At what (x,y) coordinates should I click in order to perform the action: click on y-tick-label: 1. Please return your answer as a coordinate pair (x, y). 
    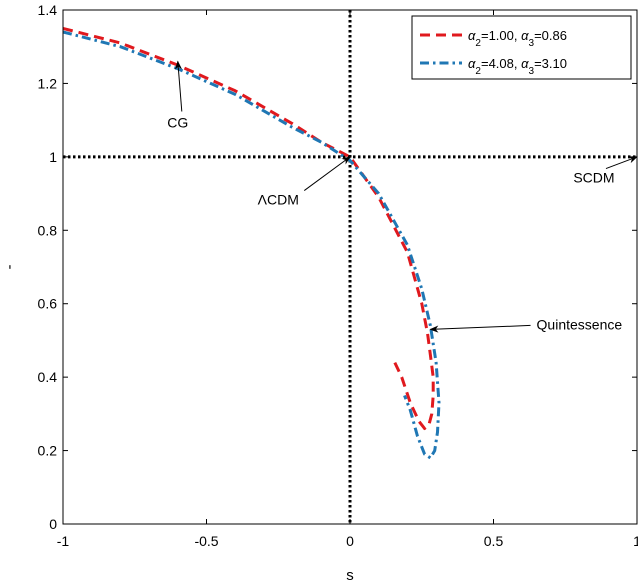
    Looking at the image, I should click on (53, 157).